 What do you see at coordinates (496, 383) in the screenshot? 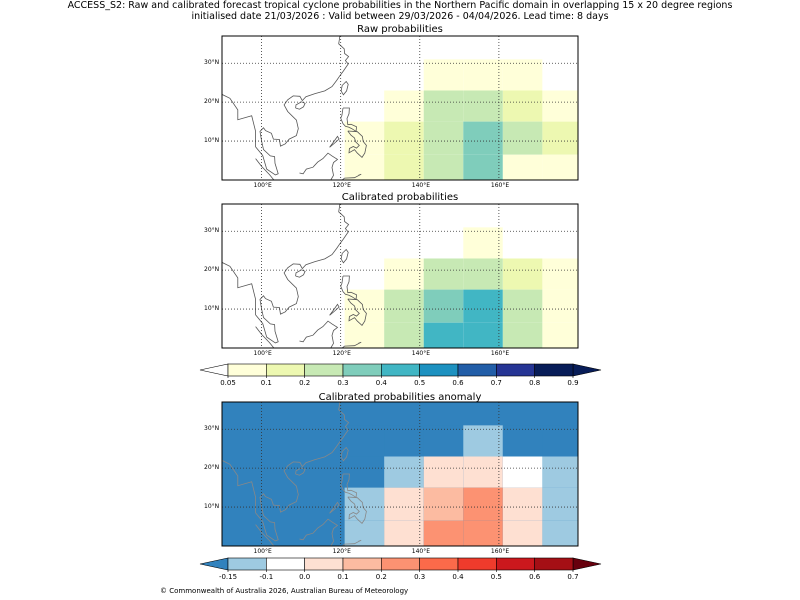
I see `colorbar-label: 0.7` at bounding box center [496, 383].